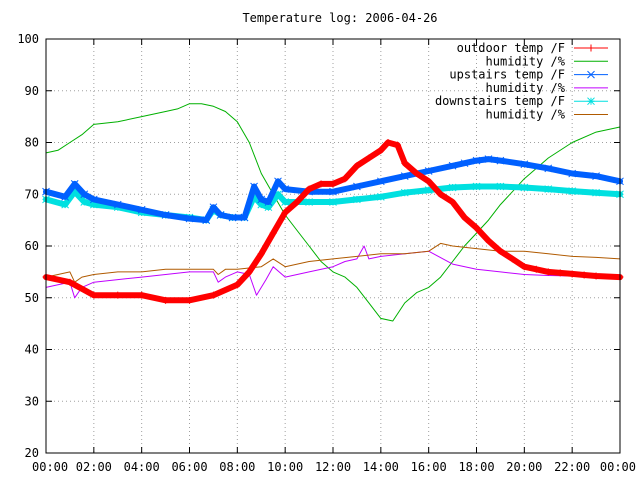 The width and height of the screenshot is (640, 480). Describe the element at coordinates (507, 75) in the screenshot. I see `legend-label: upstairs temp /F` at that location.